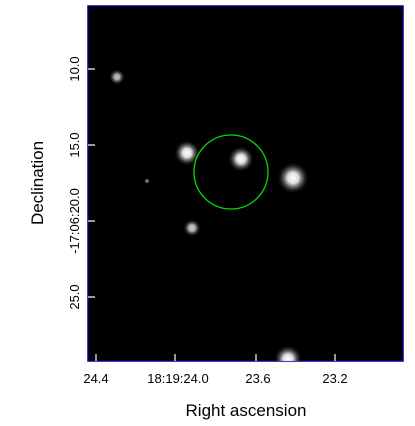 The image size is (415, 426). What do you see at coordinates (74, 221) in the screenshot?
I see `y-tick-label: -17:06:20.0` at bounding box center [74, 221].